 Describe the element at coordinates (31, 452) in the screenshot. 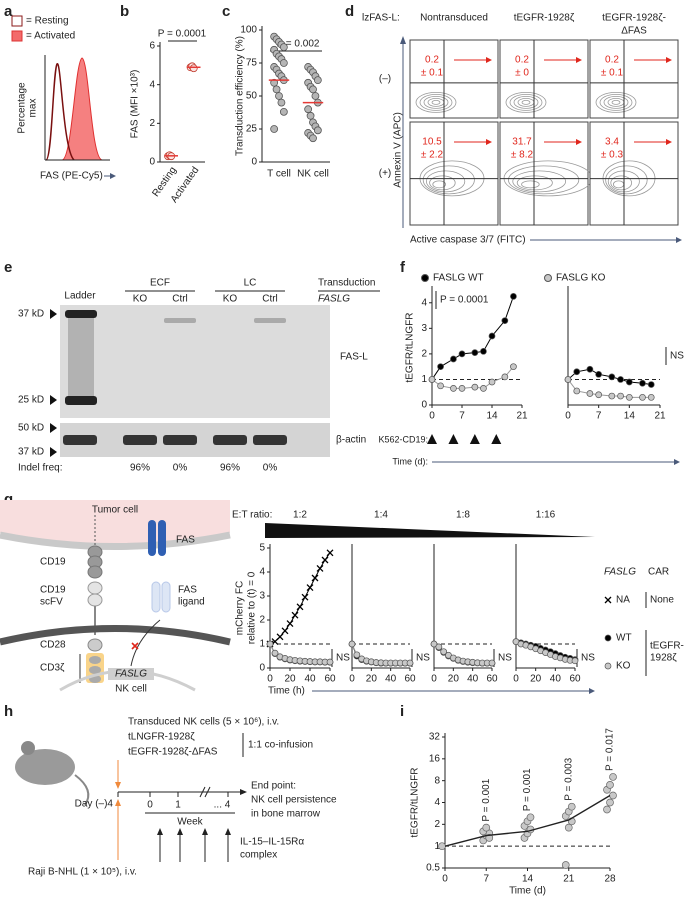

I see `marker-label: 37 kD` at that location.